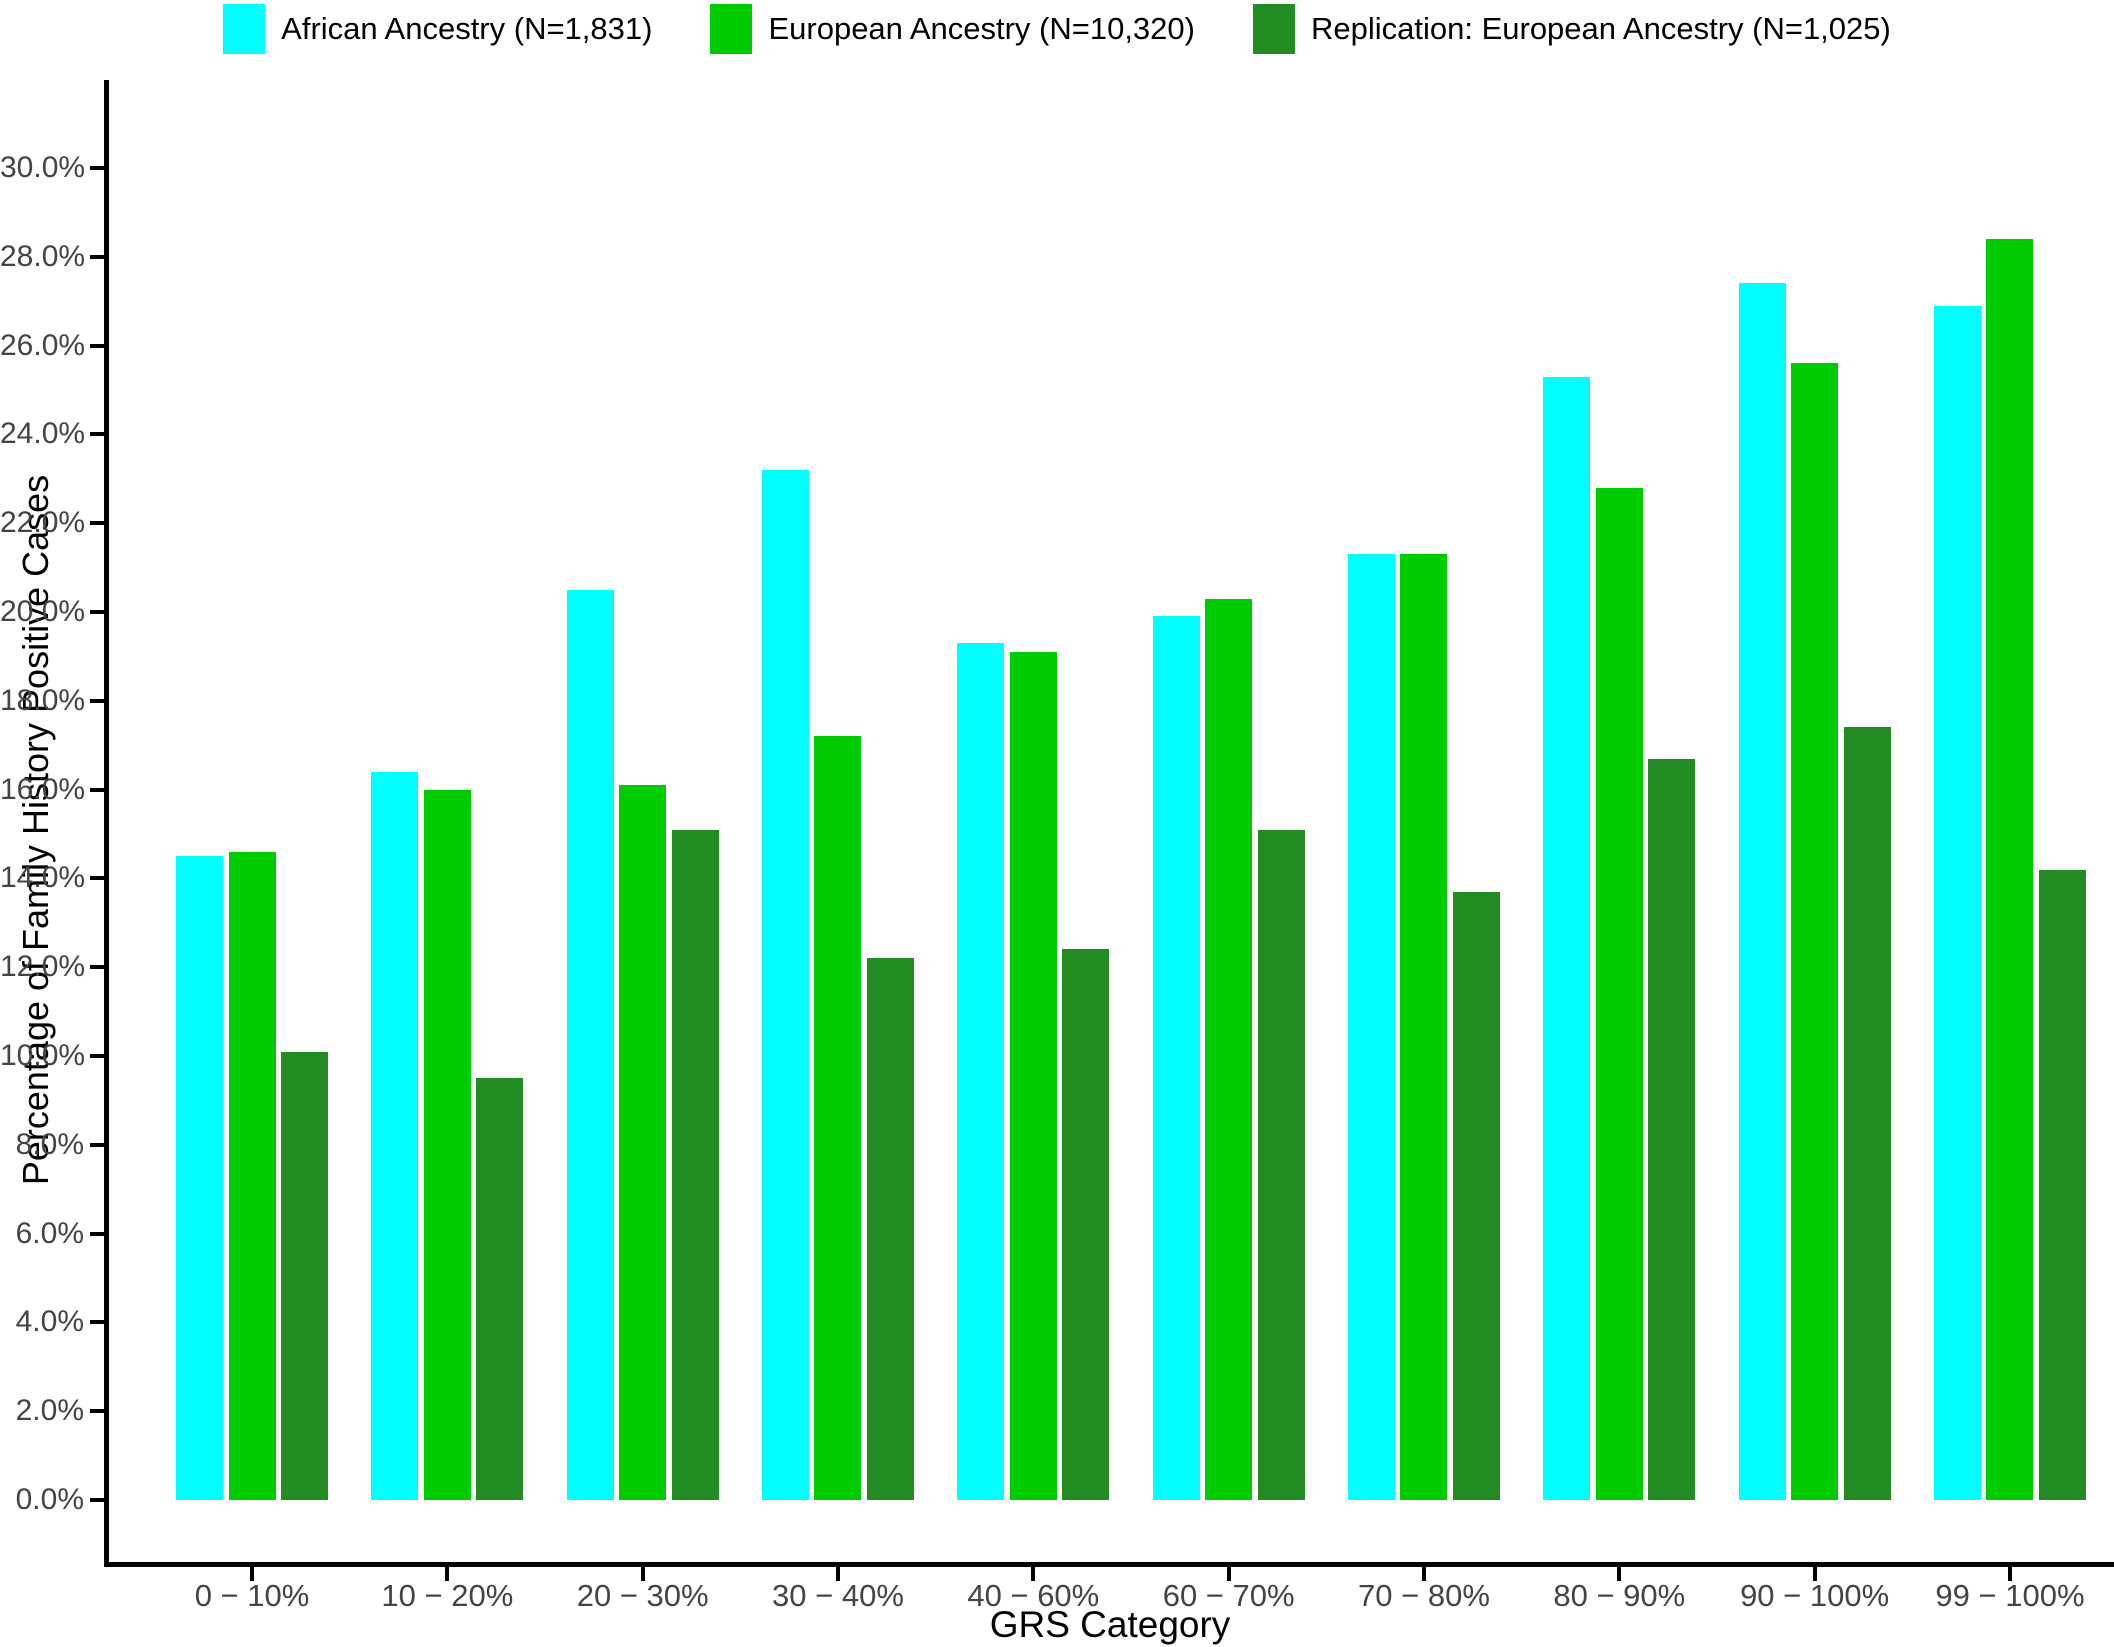 The image size is (2114, 1647). I want to click on y-tick-label: 24.0%, so click(43, 434).